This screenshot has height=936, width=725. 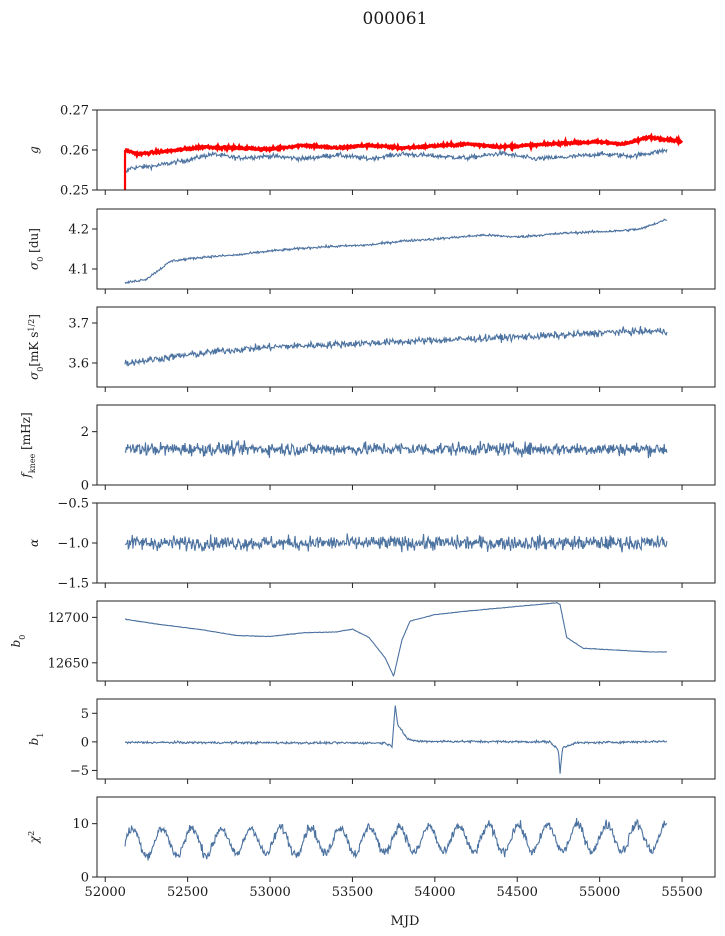 I want to click on panel-6-ytick-label-0: −5, so click(x=79, y=771).